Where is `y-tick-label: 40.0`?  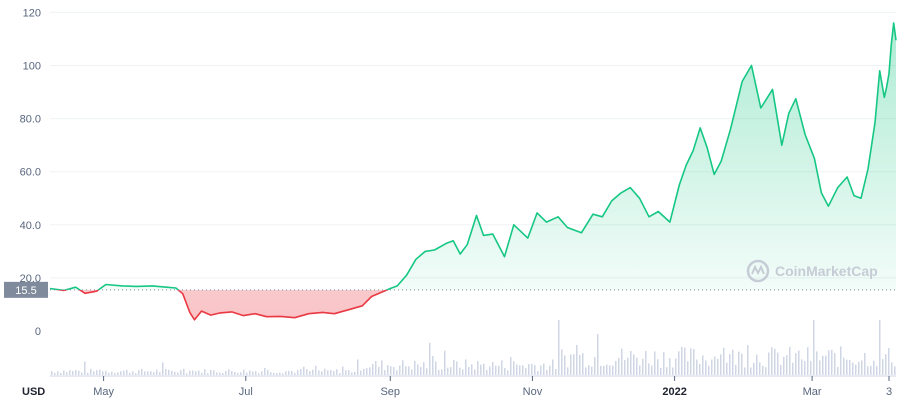
y-tick-label: 40.0 is located at coordinates (30, 226).